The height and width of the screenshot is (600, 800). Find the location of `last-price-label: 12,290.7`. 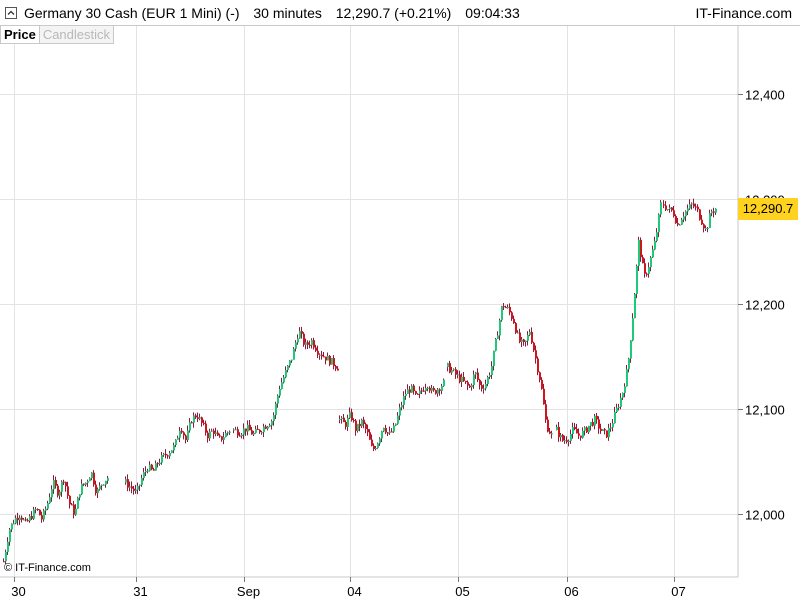

last-price-label: 12,290.7 is located at coordinates (768, 208).